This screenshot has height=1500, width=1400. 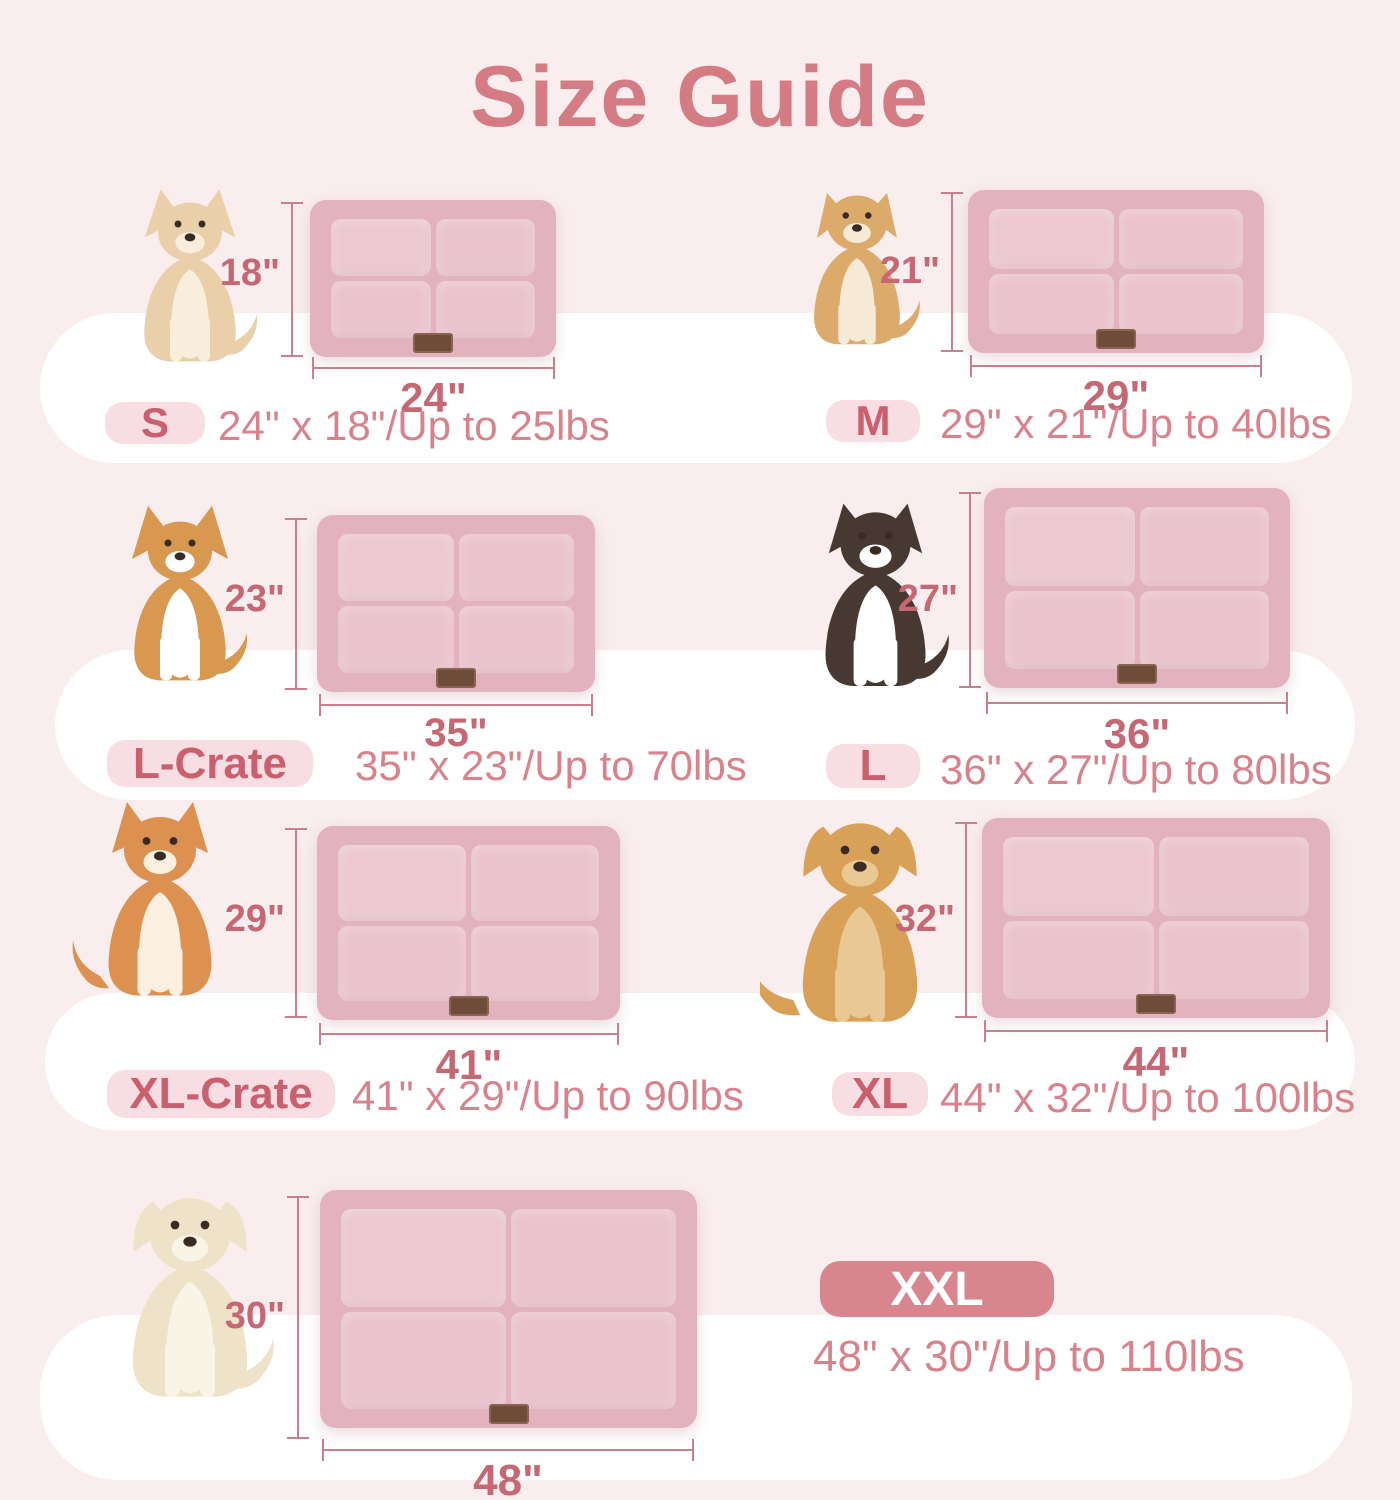 What do you see at coordinates (508, 1309) in the screenshot?
I see `crate-mat-image-xxl` at bounding box center [508, 1309].